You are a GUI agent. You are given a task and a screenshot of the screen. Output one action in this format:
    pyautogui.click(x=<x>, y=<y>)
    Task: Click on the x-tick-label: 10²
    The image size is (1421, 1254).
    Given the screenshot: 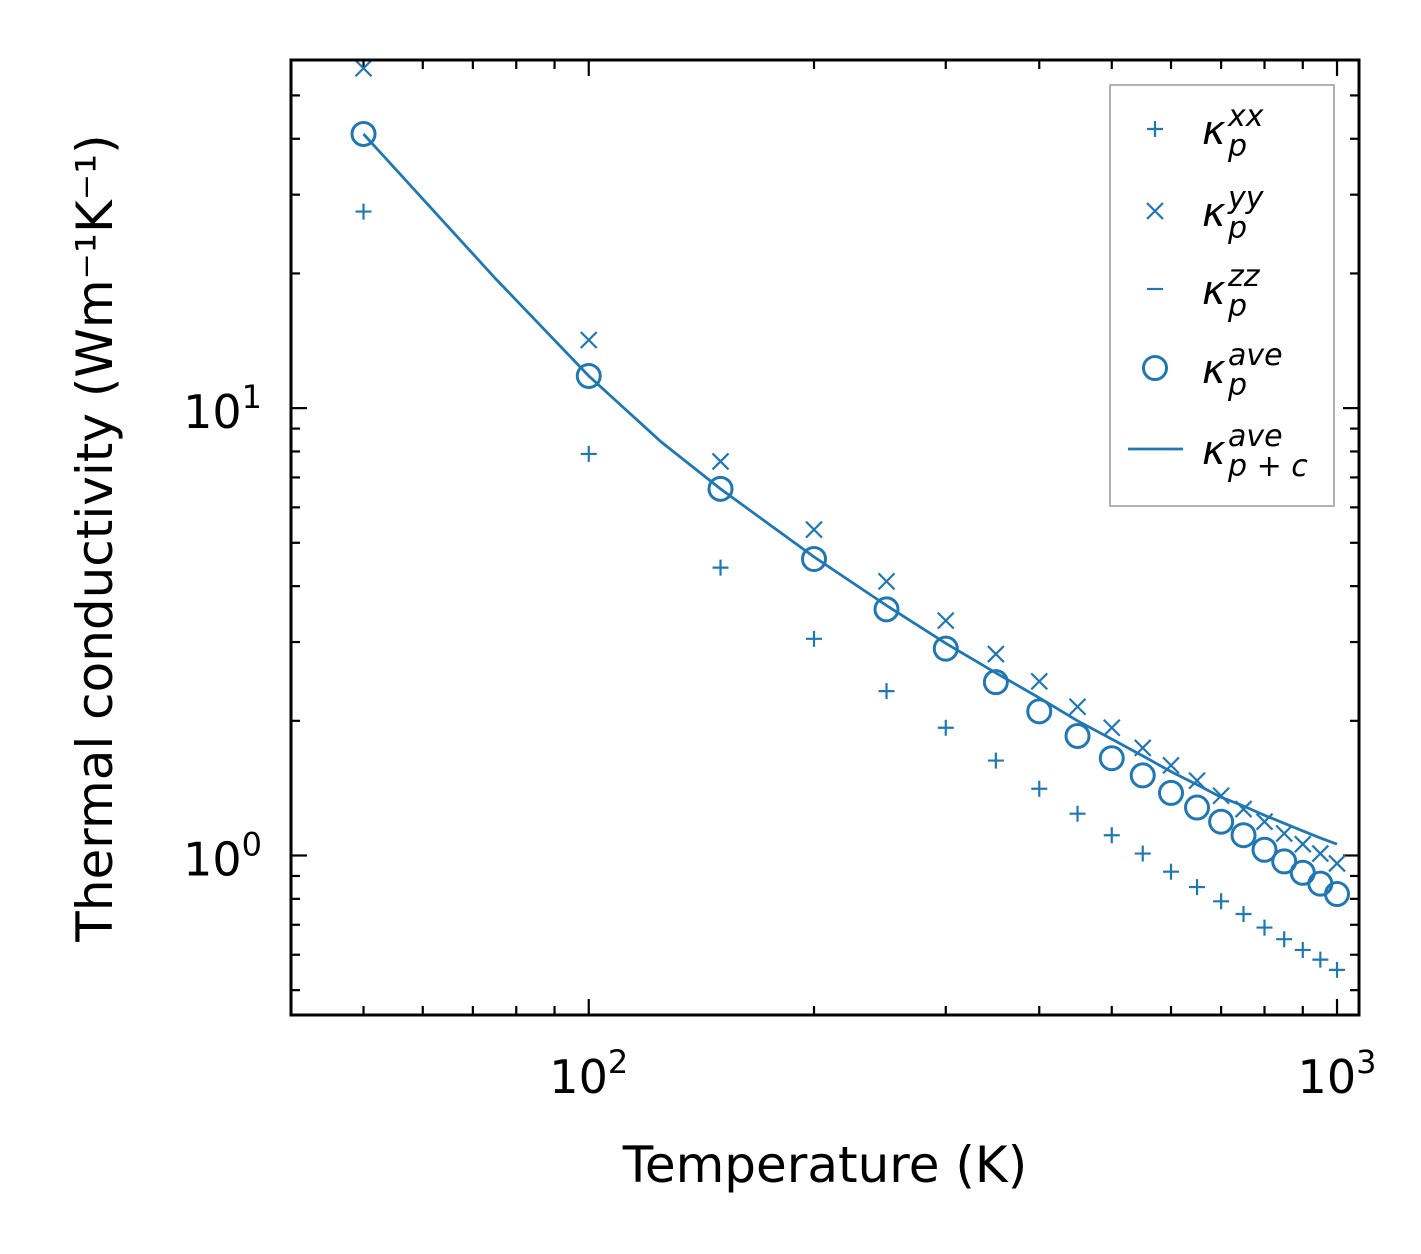 What is the action you would take?
    pyautogui.click(x=588, y=1073)
    